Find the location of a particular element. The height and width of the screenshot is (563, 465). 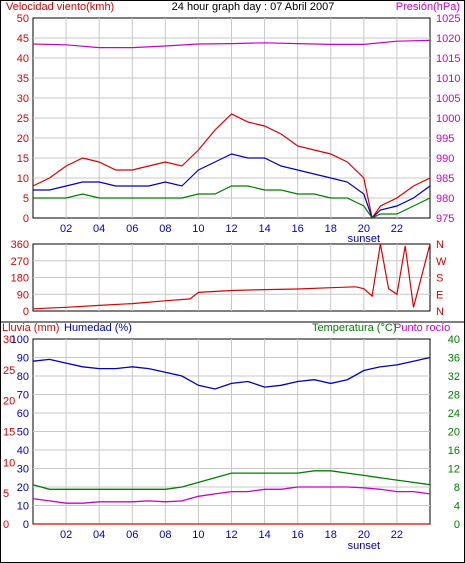

pressure-axis-title: Presión(hPa) is located at coordinates (428, 7).